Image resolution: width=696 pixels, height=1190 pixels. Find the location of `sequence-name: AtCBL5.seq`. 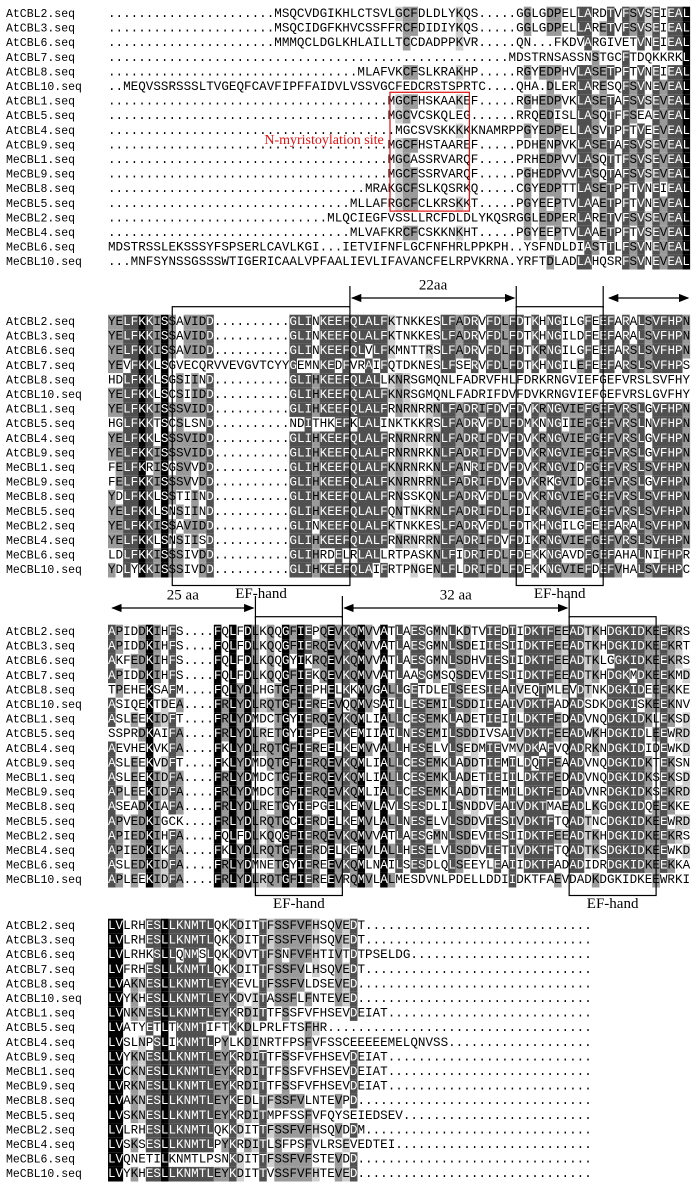

sequence-name: AtCBL5.seq is located at coordinates (40, 1028).